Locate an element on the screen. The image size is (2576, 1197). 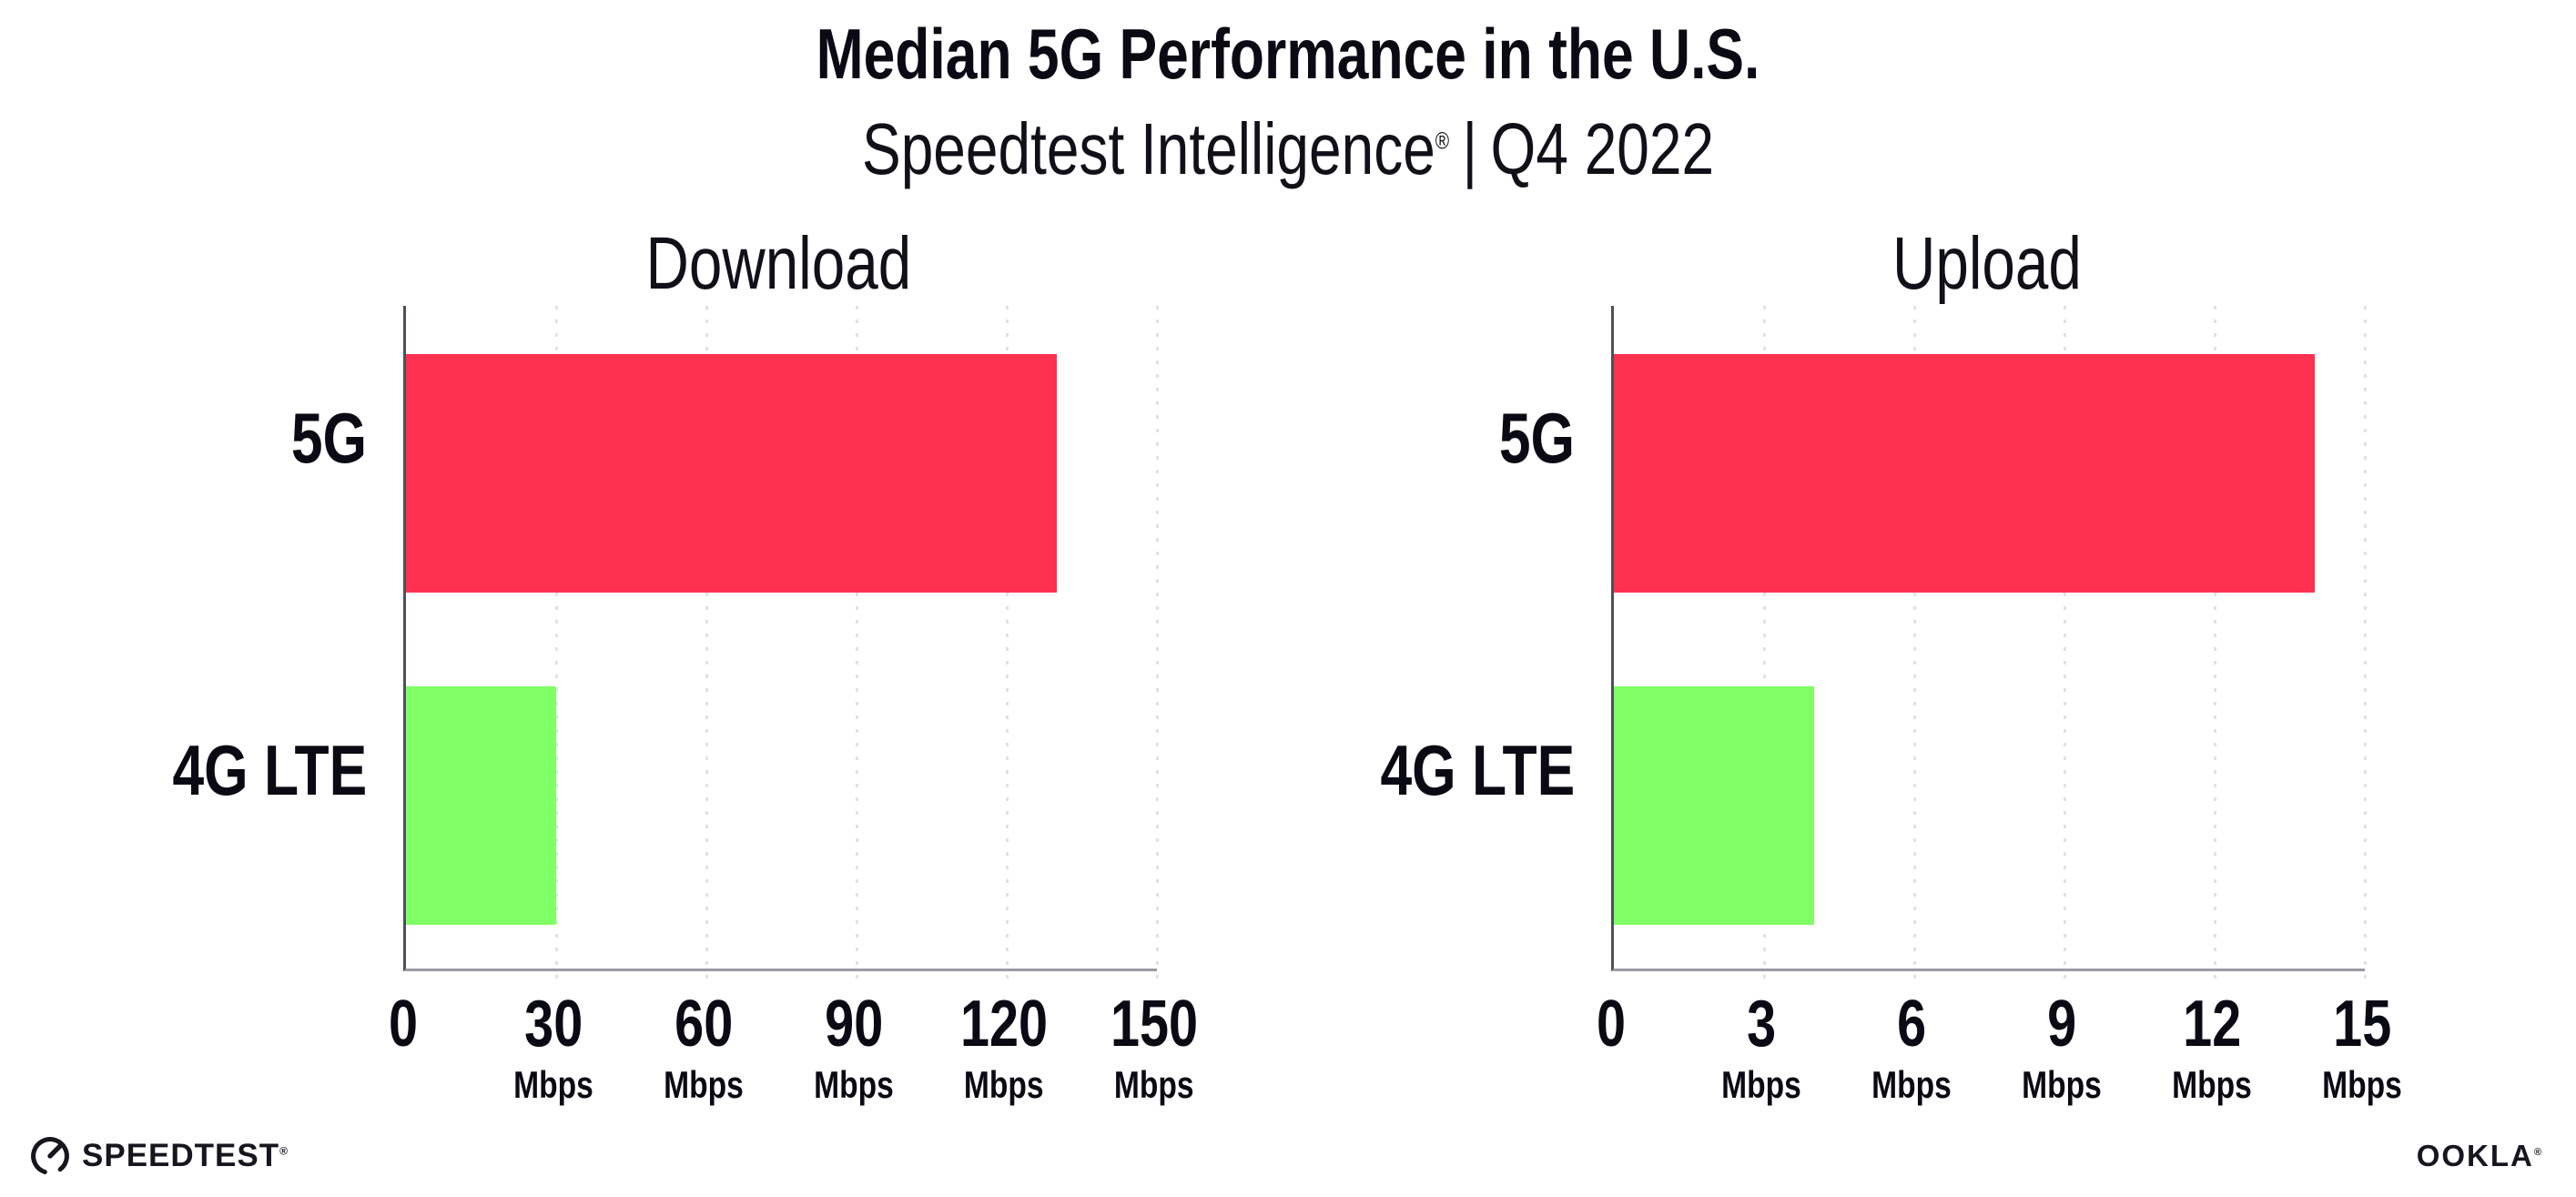
tick-number-text: 30 is located at coordinates (553, 1024).